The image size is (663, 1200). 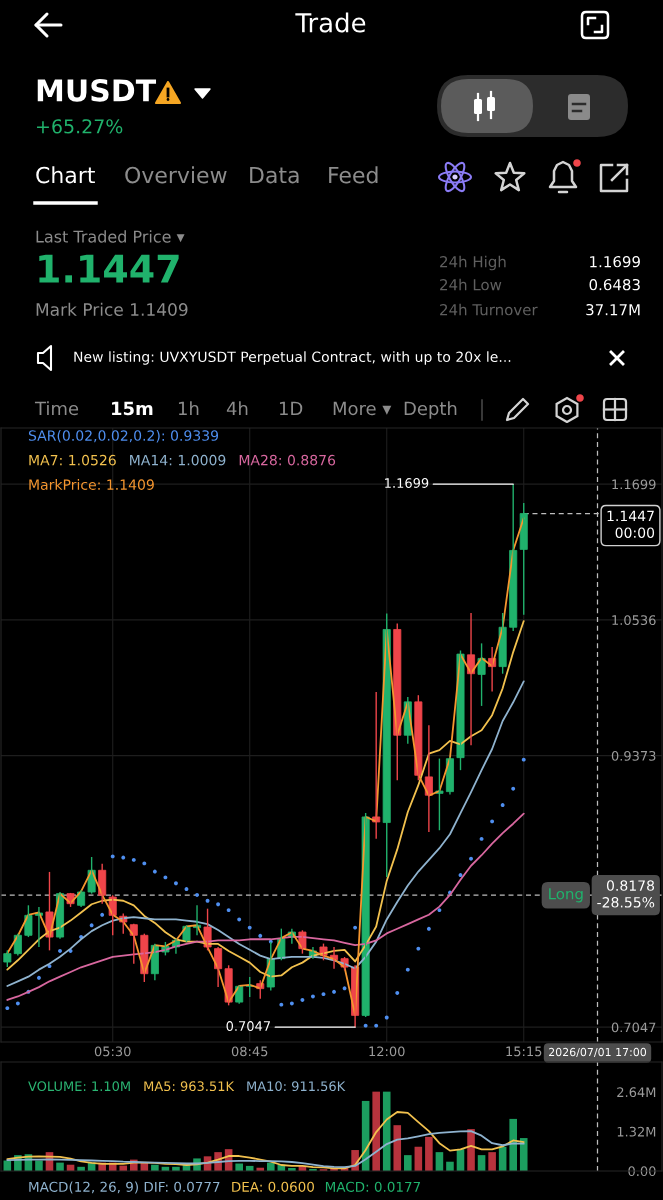 I want to click on text: Chart, so click(x=65, y=175).